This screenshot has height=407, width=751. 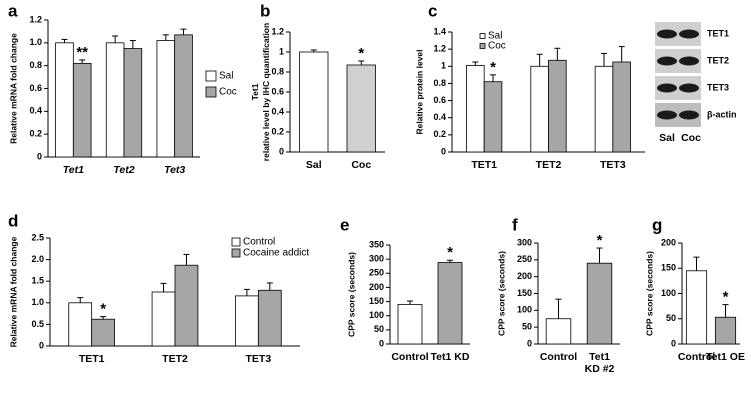 What do you see at coordinates (718, 87) in the screenshot?
I see `blot-row-label: TET3` at bounding box center [718, 87].